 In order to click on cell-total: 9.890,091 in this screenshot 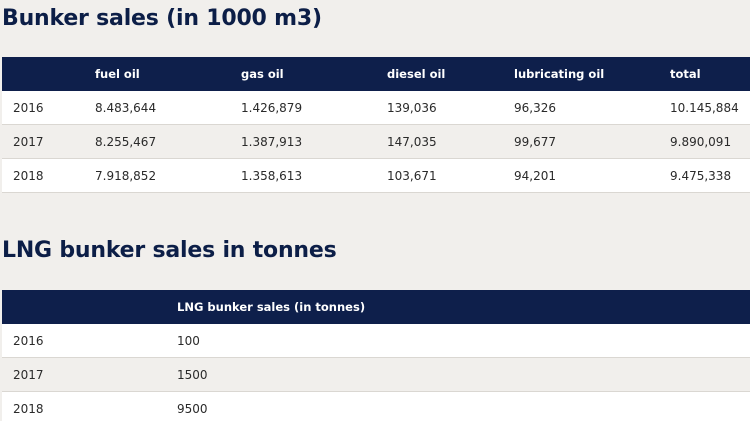, I will do `click(710, 141)`.